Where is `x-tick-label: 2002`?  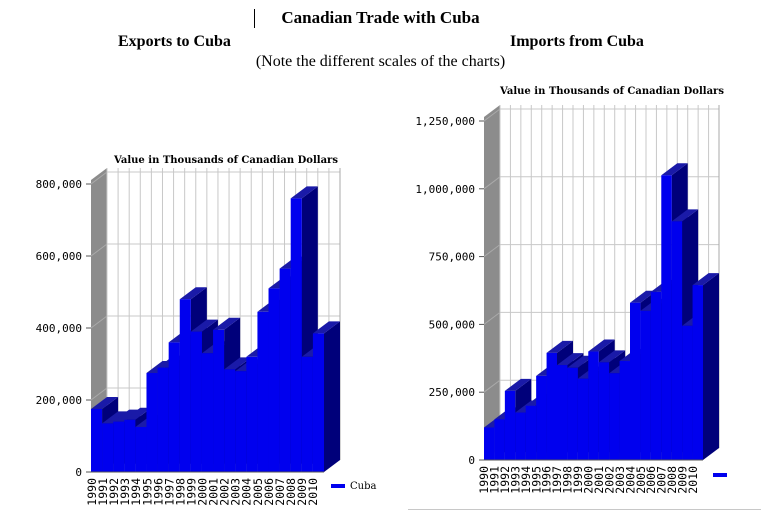 x-tick-label: 2002 is located at coordinates (225, 492).